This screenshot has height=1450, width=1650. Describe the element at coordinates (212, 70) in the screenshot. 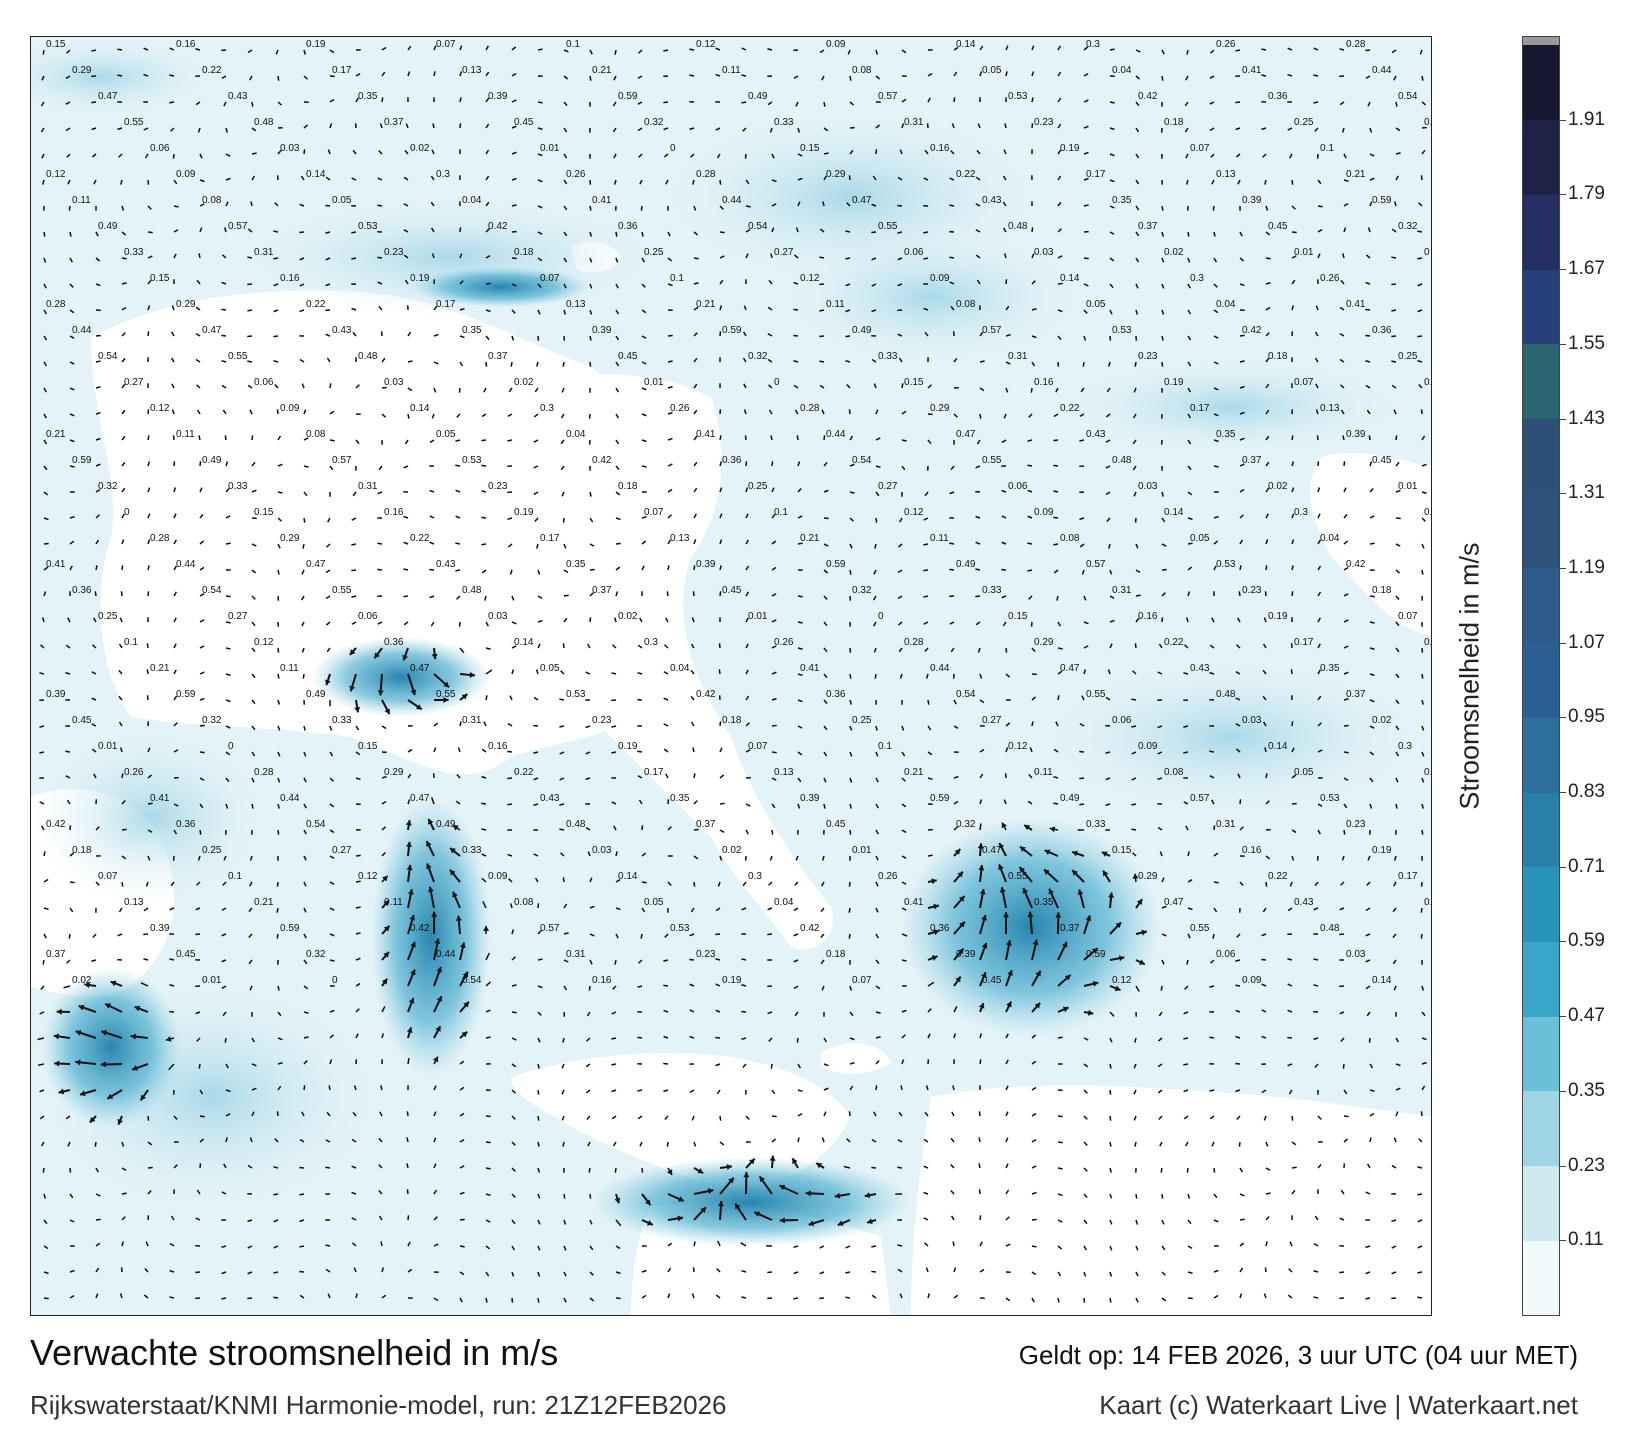

I see `speed-value-label: 0.22` at that location.